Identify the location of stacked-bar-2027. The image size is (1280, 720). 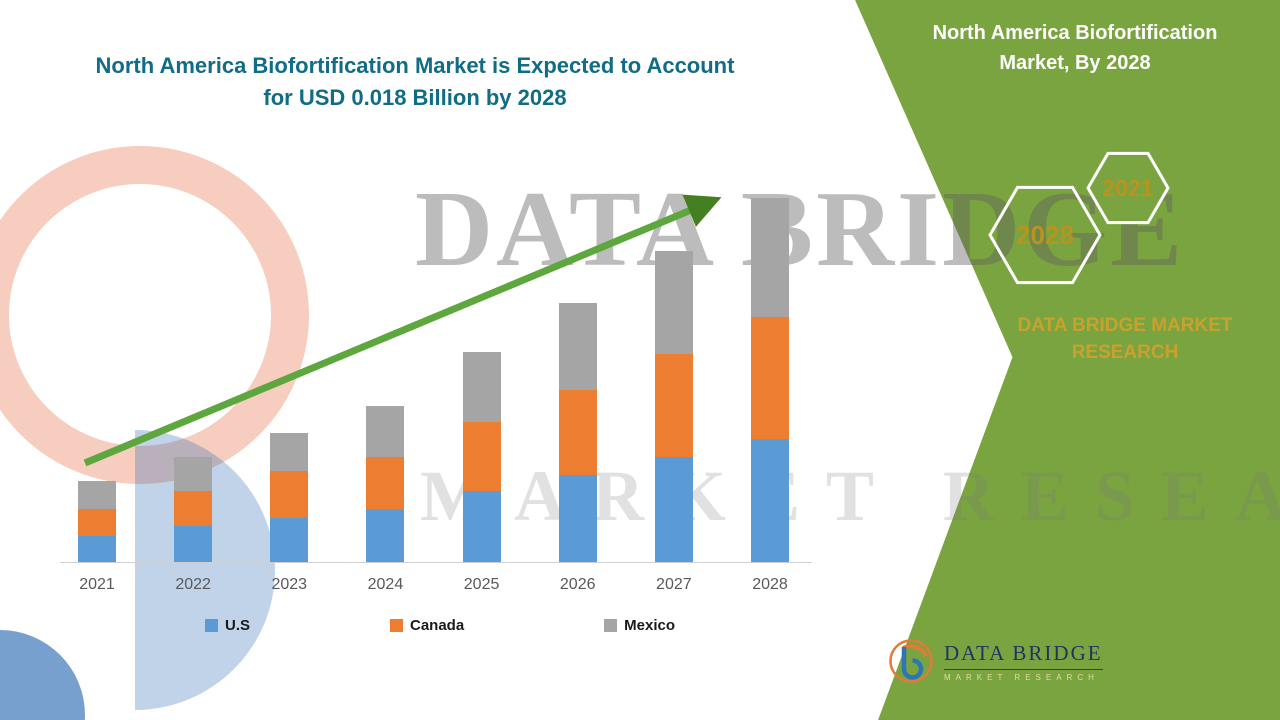
(673, 406).